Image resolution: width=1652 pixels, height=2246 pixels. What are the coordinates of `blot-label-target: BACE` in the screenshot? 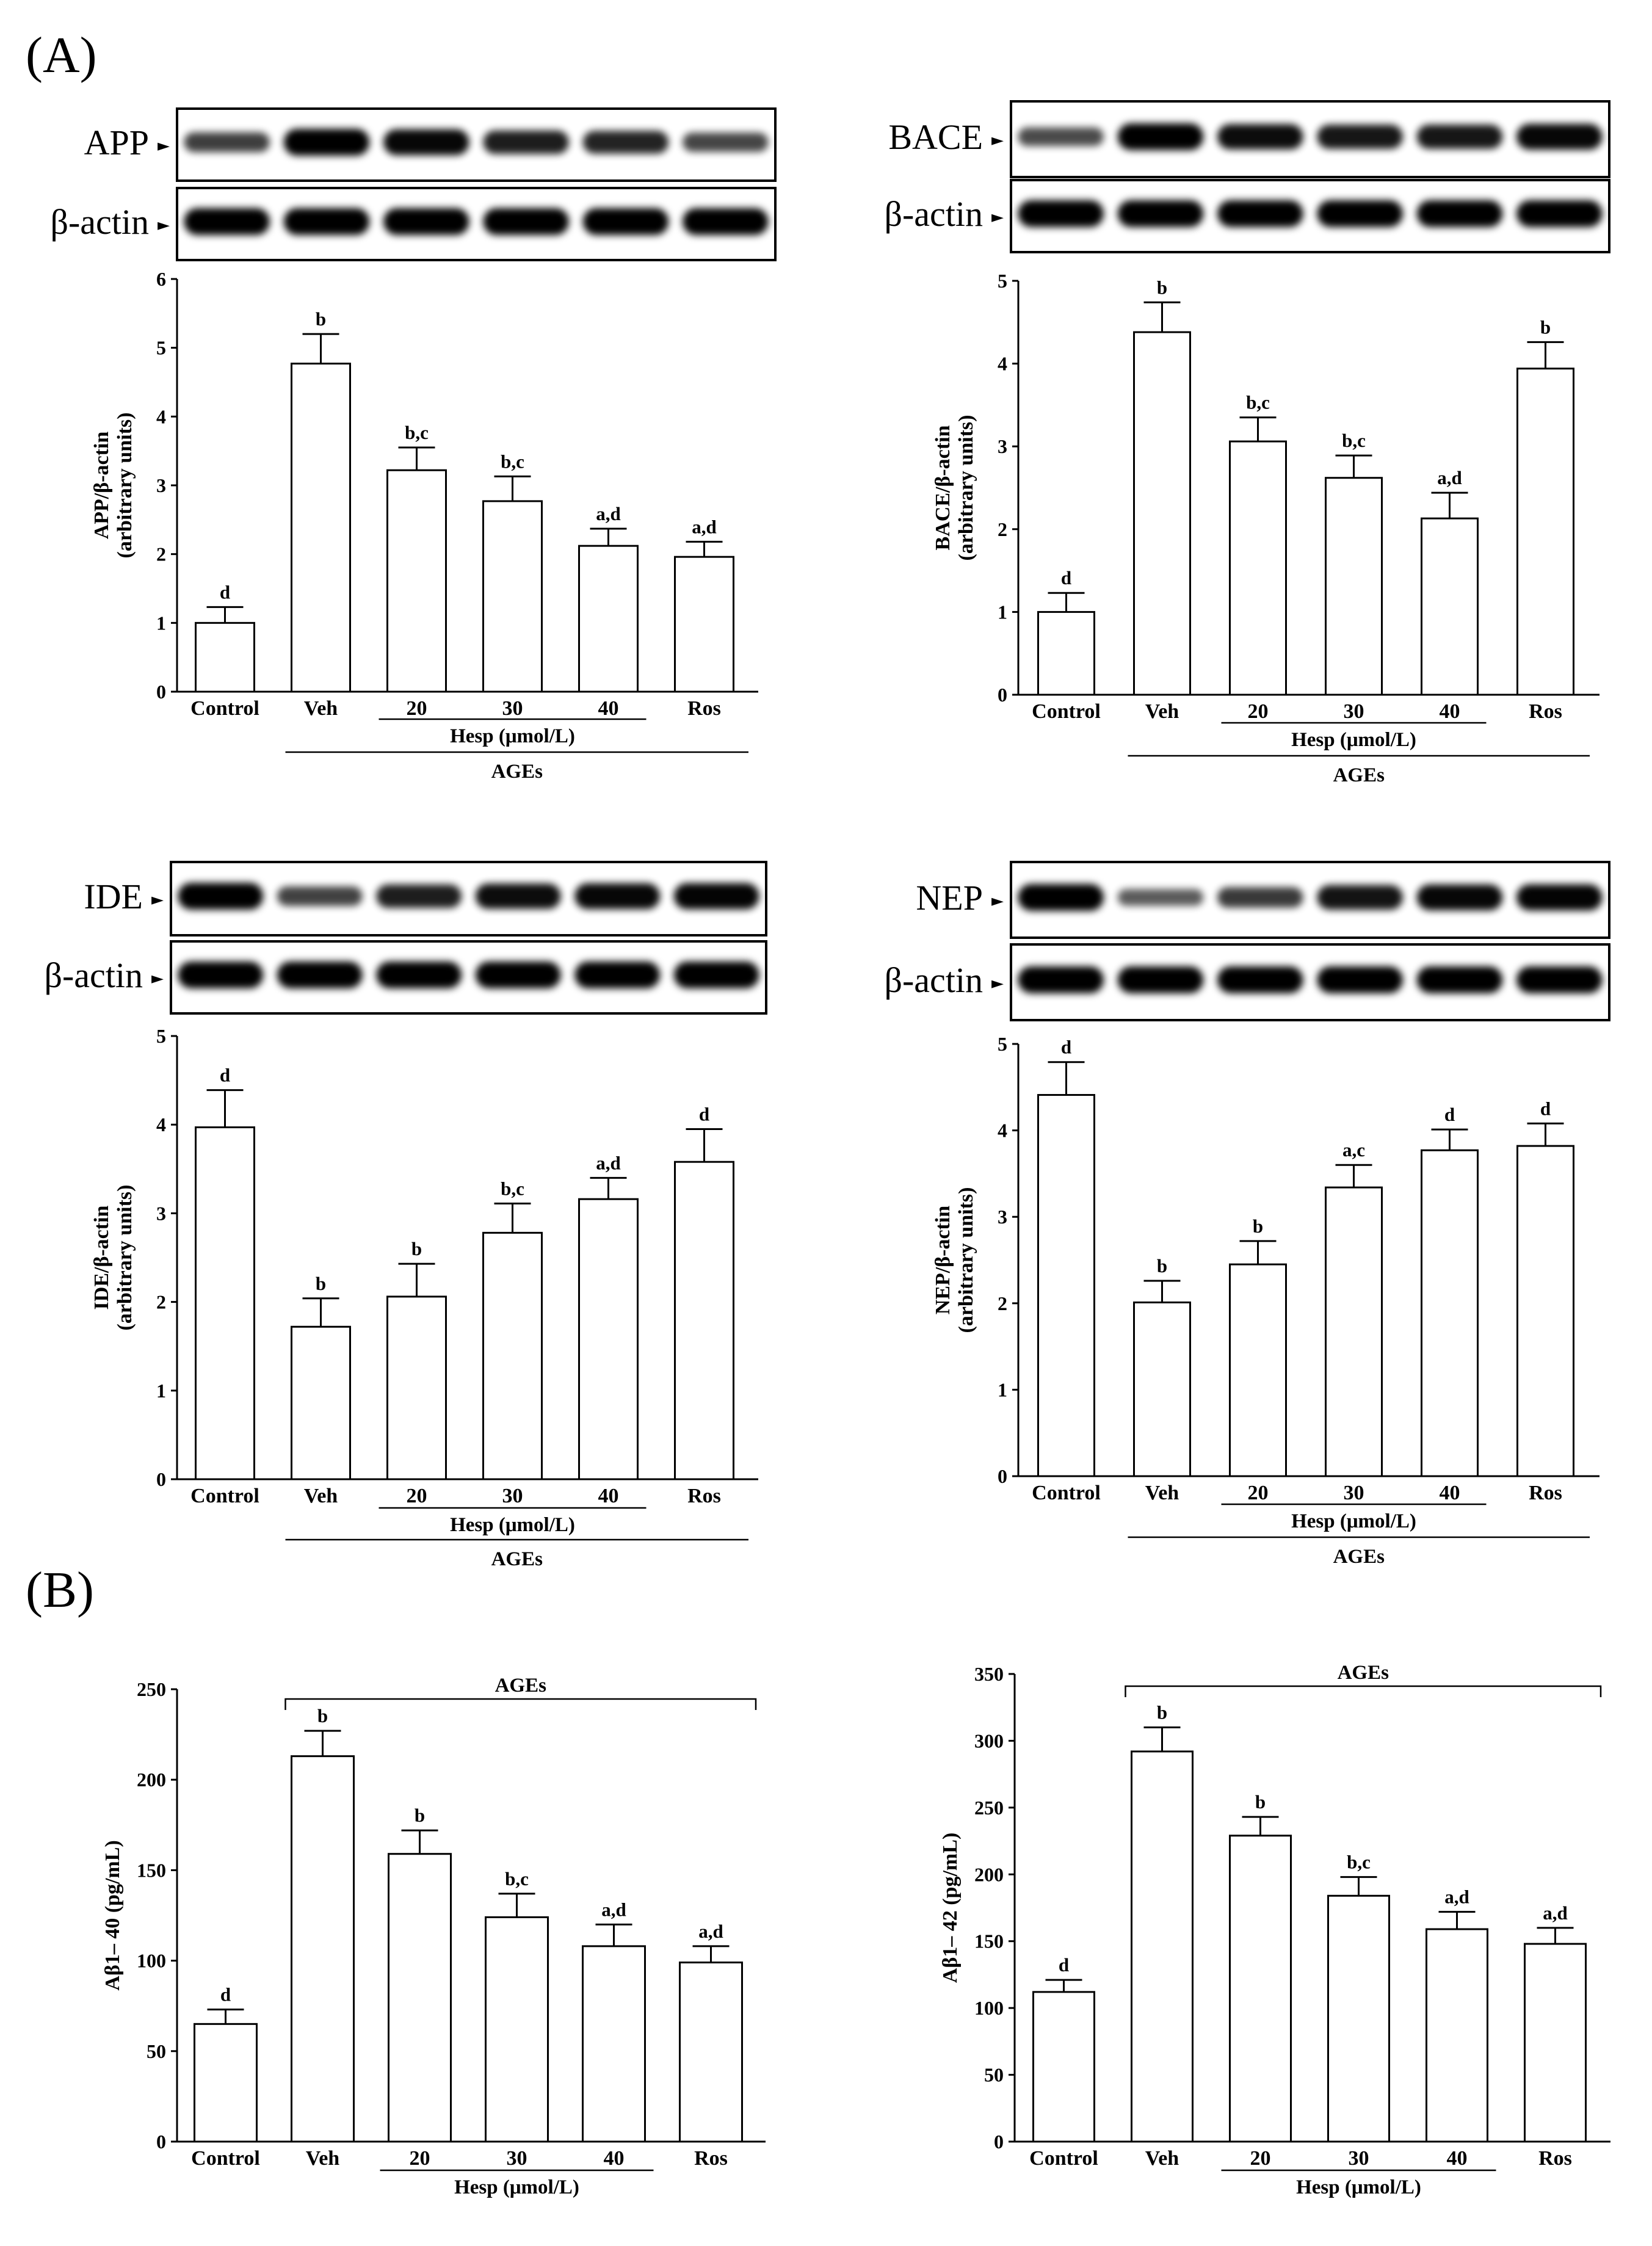 It's located at (935, 137).